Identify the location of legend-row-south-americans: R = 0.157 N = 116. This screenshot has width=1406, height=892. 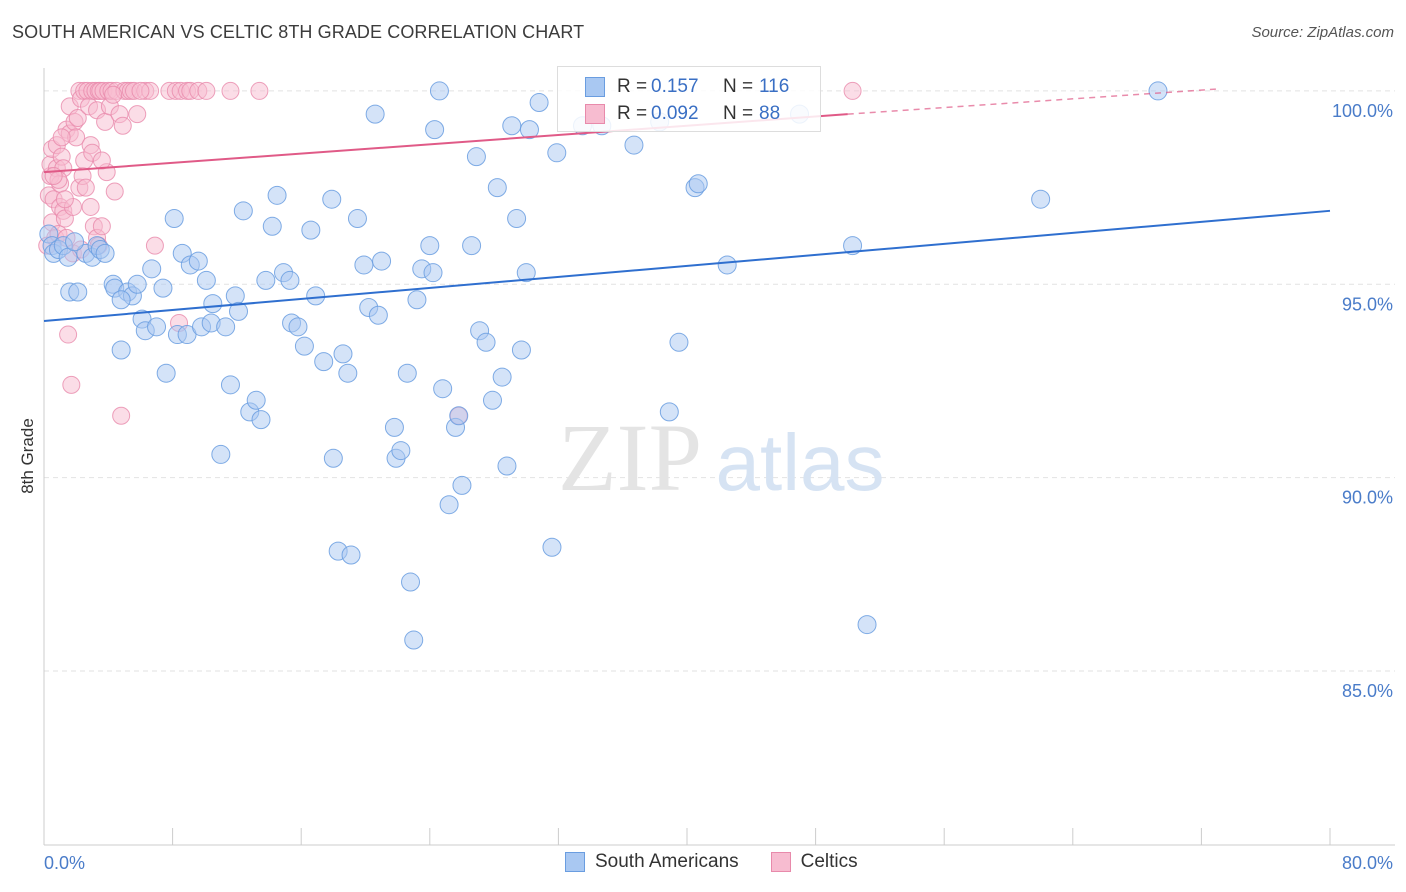
(673, 87).